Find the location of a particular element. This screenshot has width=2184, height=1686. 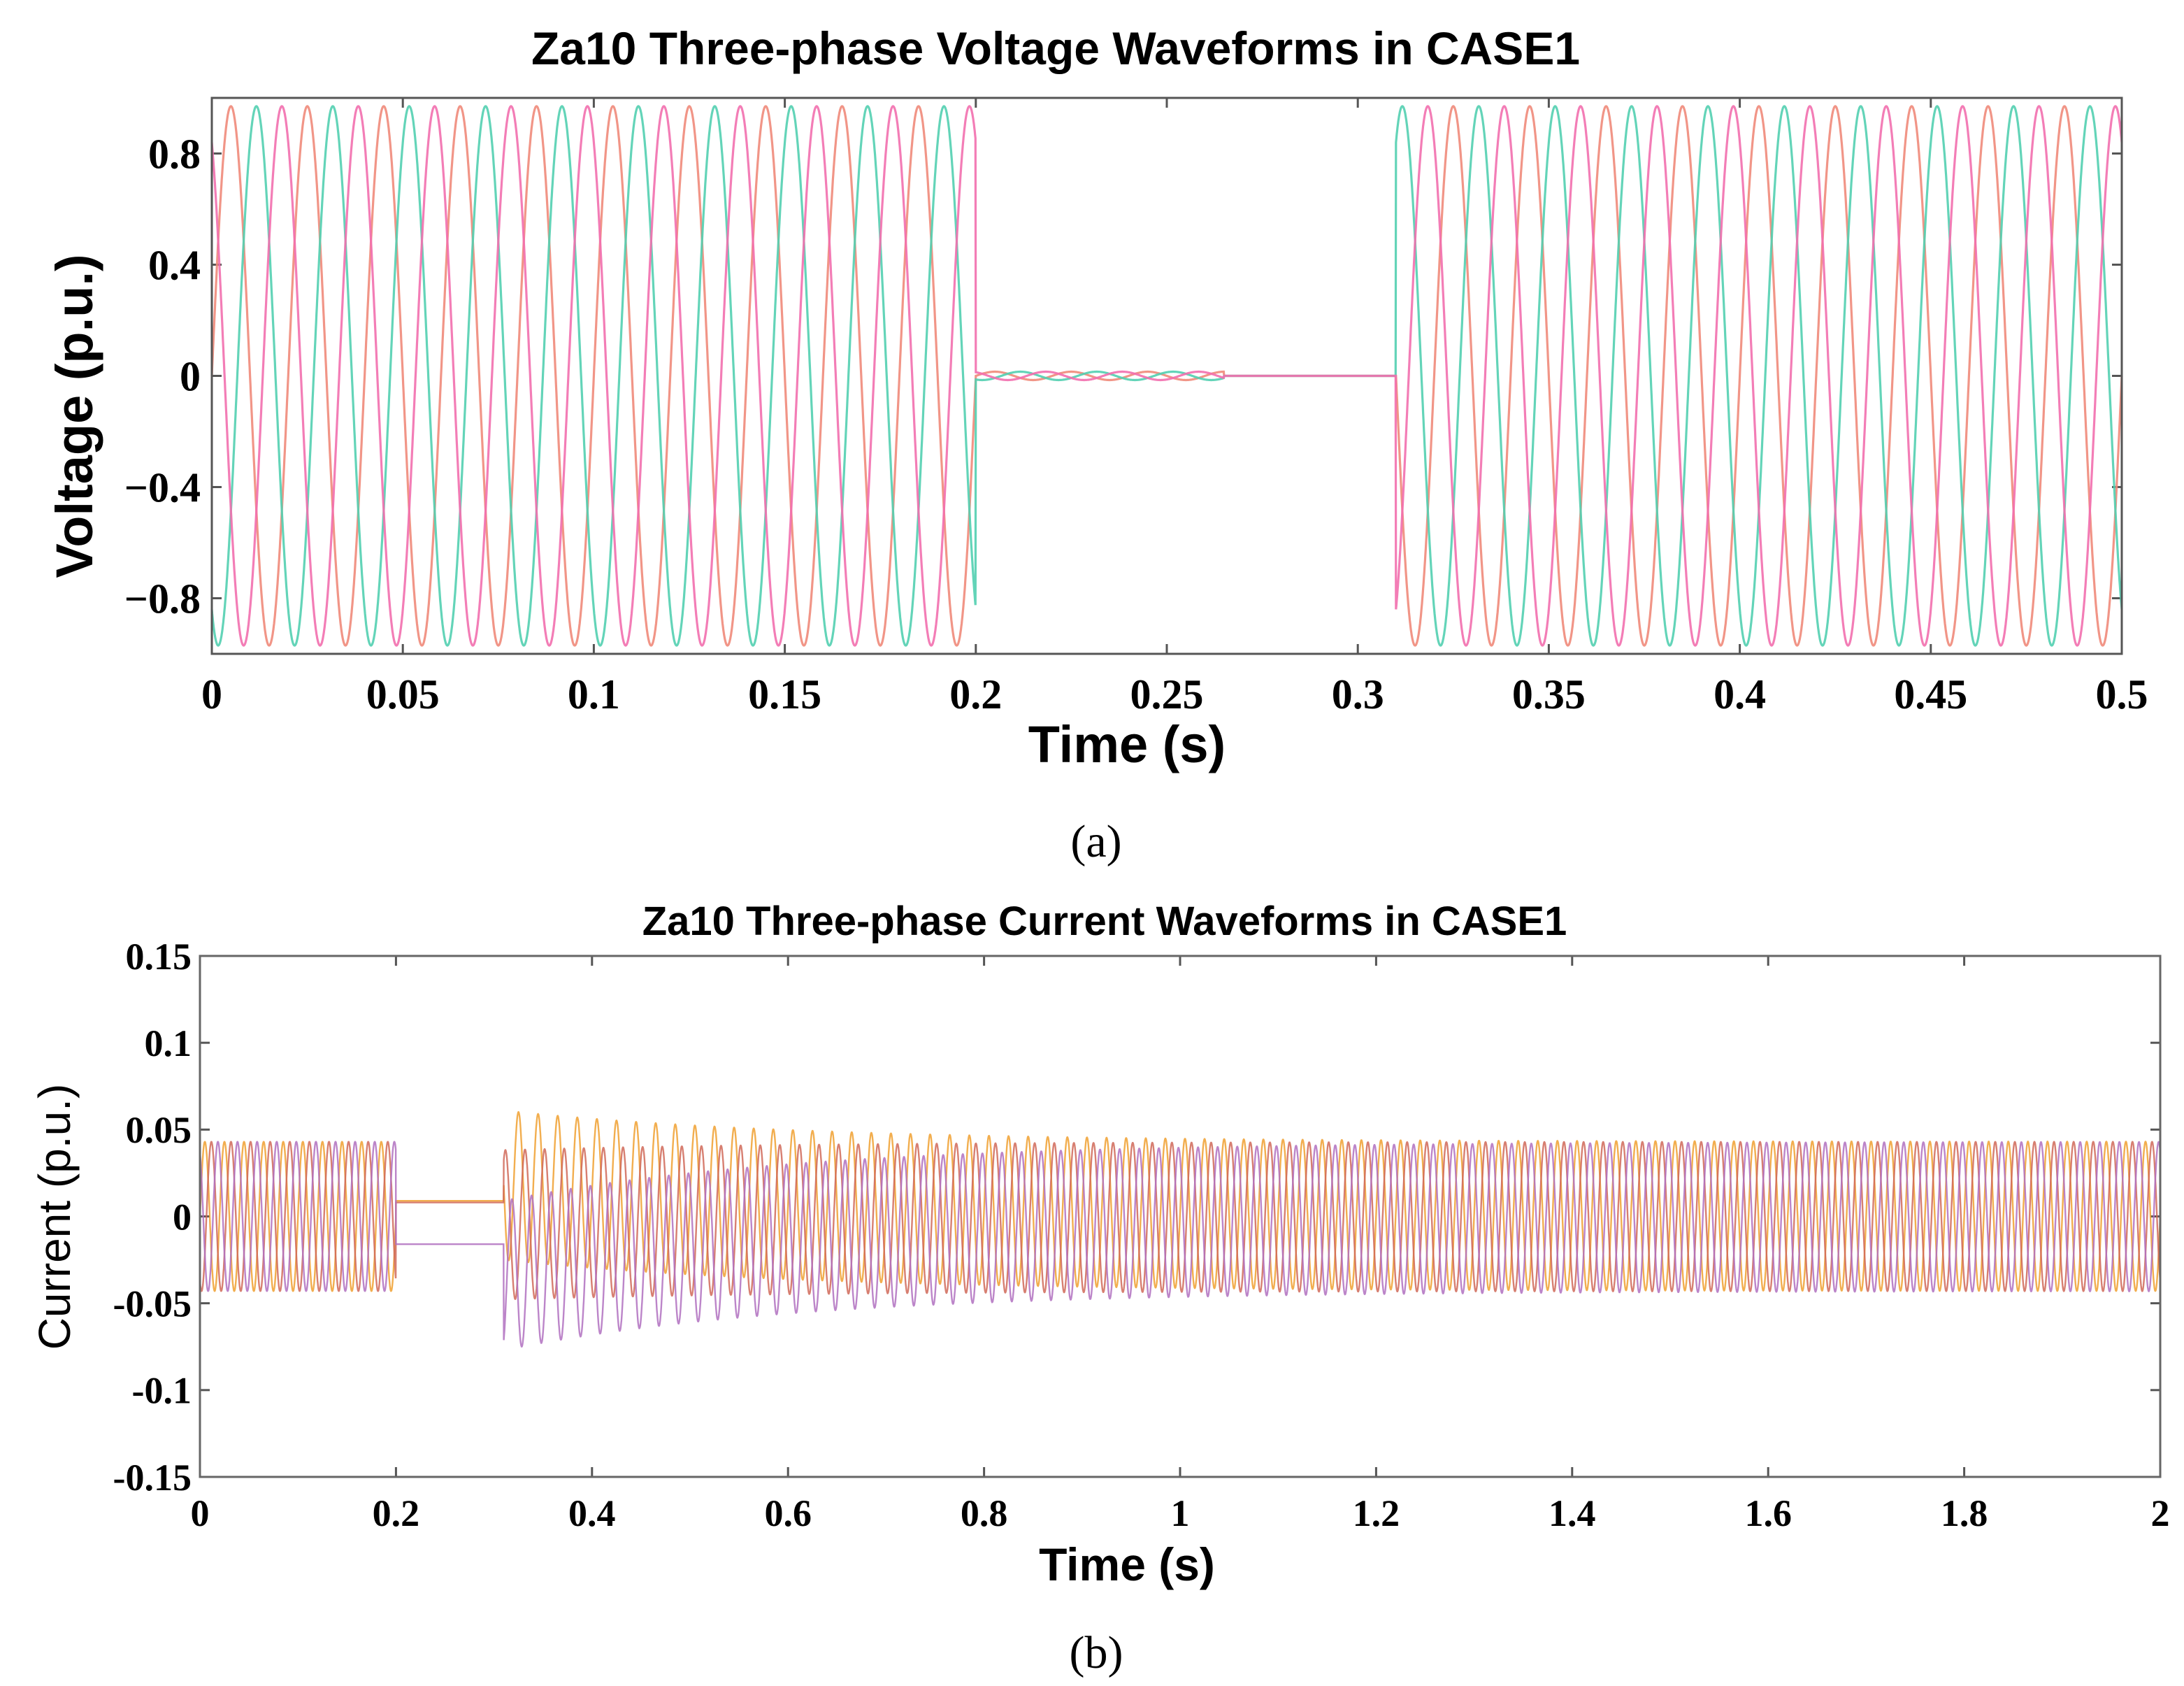

y-tick-label: -0.05 is located at coordinates (152, 1304).